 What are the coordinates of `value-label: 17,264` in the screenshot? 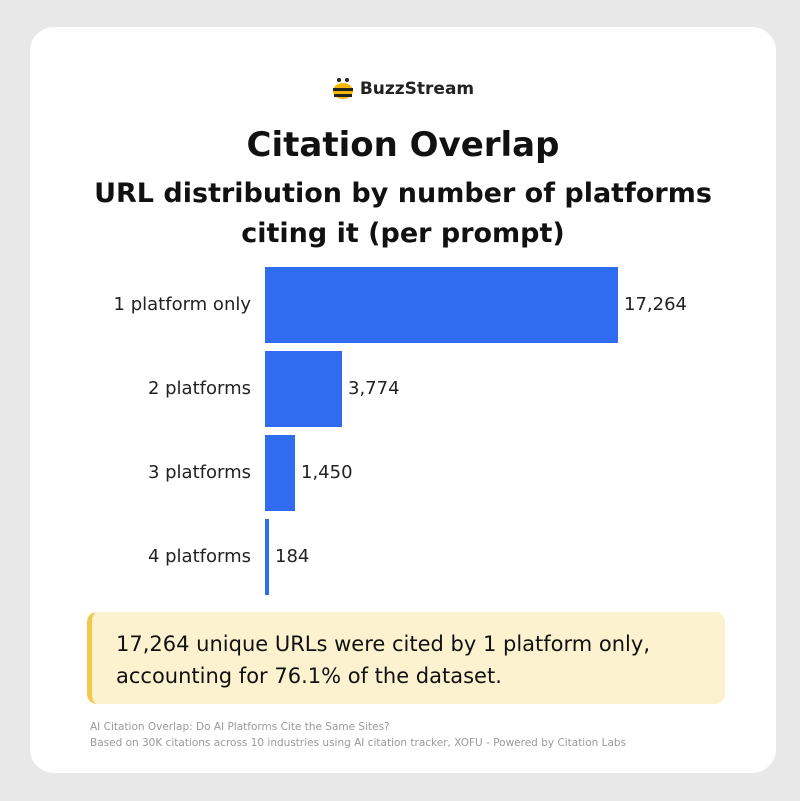 It's located at (655, 304).